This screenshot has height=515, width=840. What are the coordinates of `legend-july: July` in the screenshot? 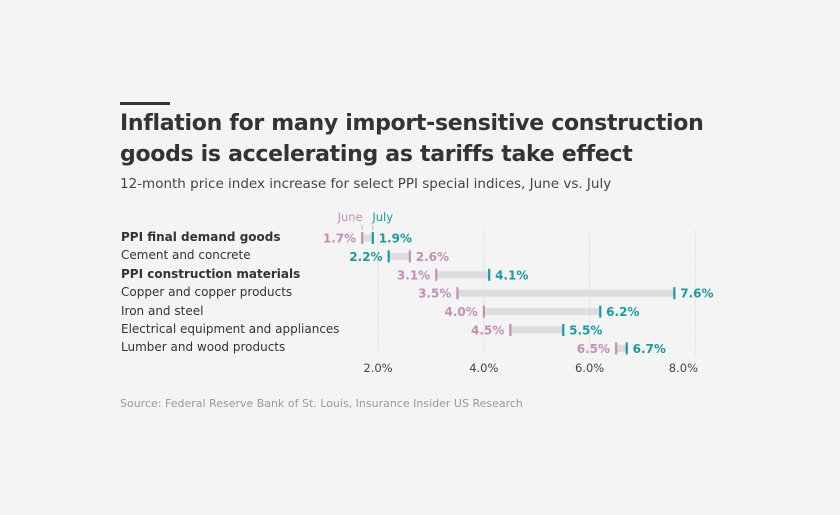 It's located at (382, 217).